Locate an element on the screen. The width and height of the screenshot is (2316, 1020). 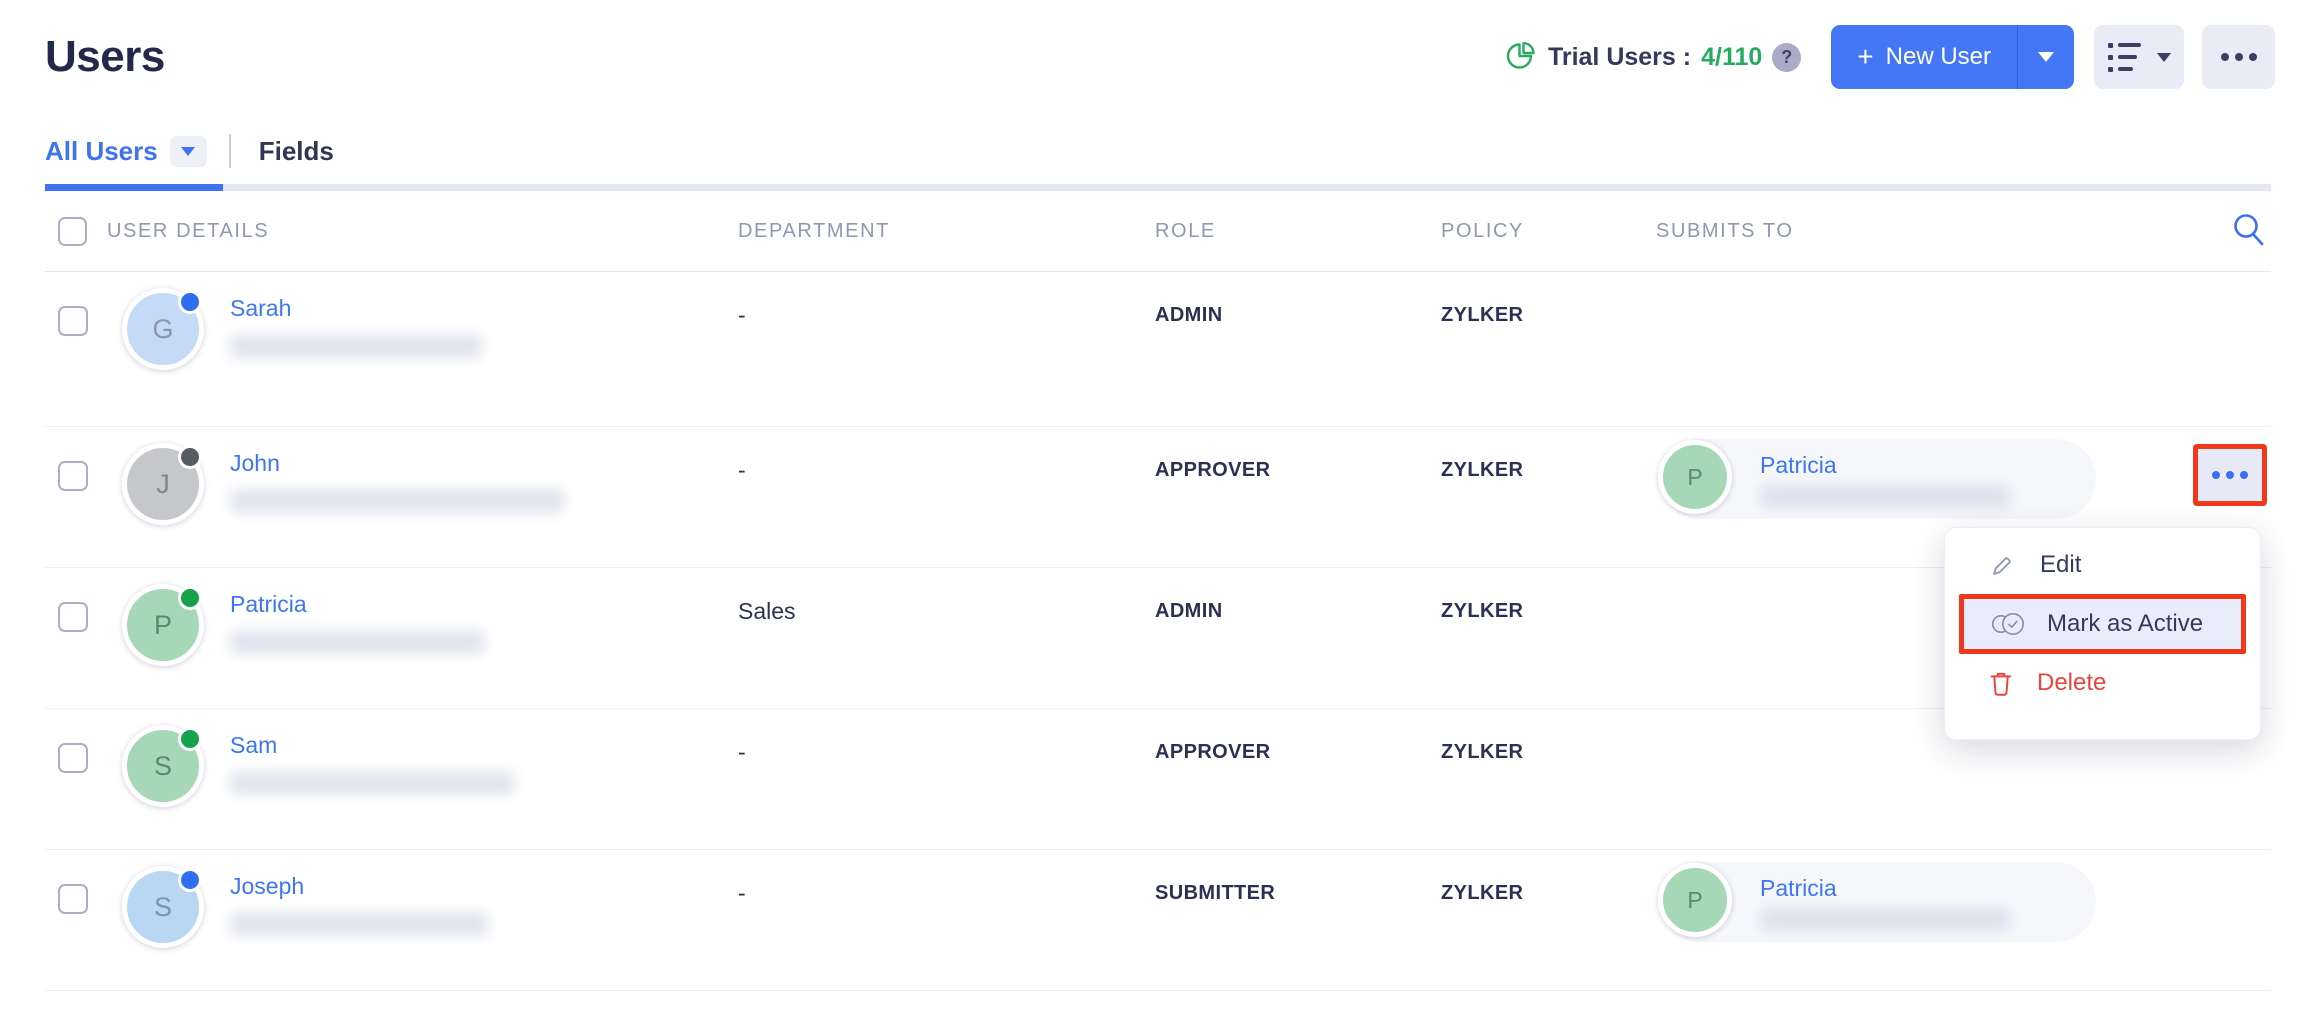
avatar-letter: G is located at coordinates (163, 328).